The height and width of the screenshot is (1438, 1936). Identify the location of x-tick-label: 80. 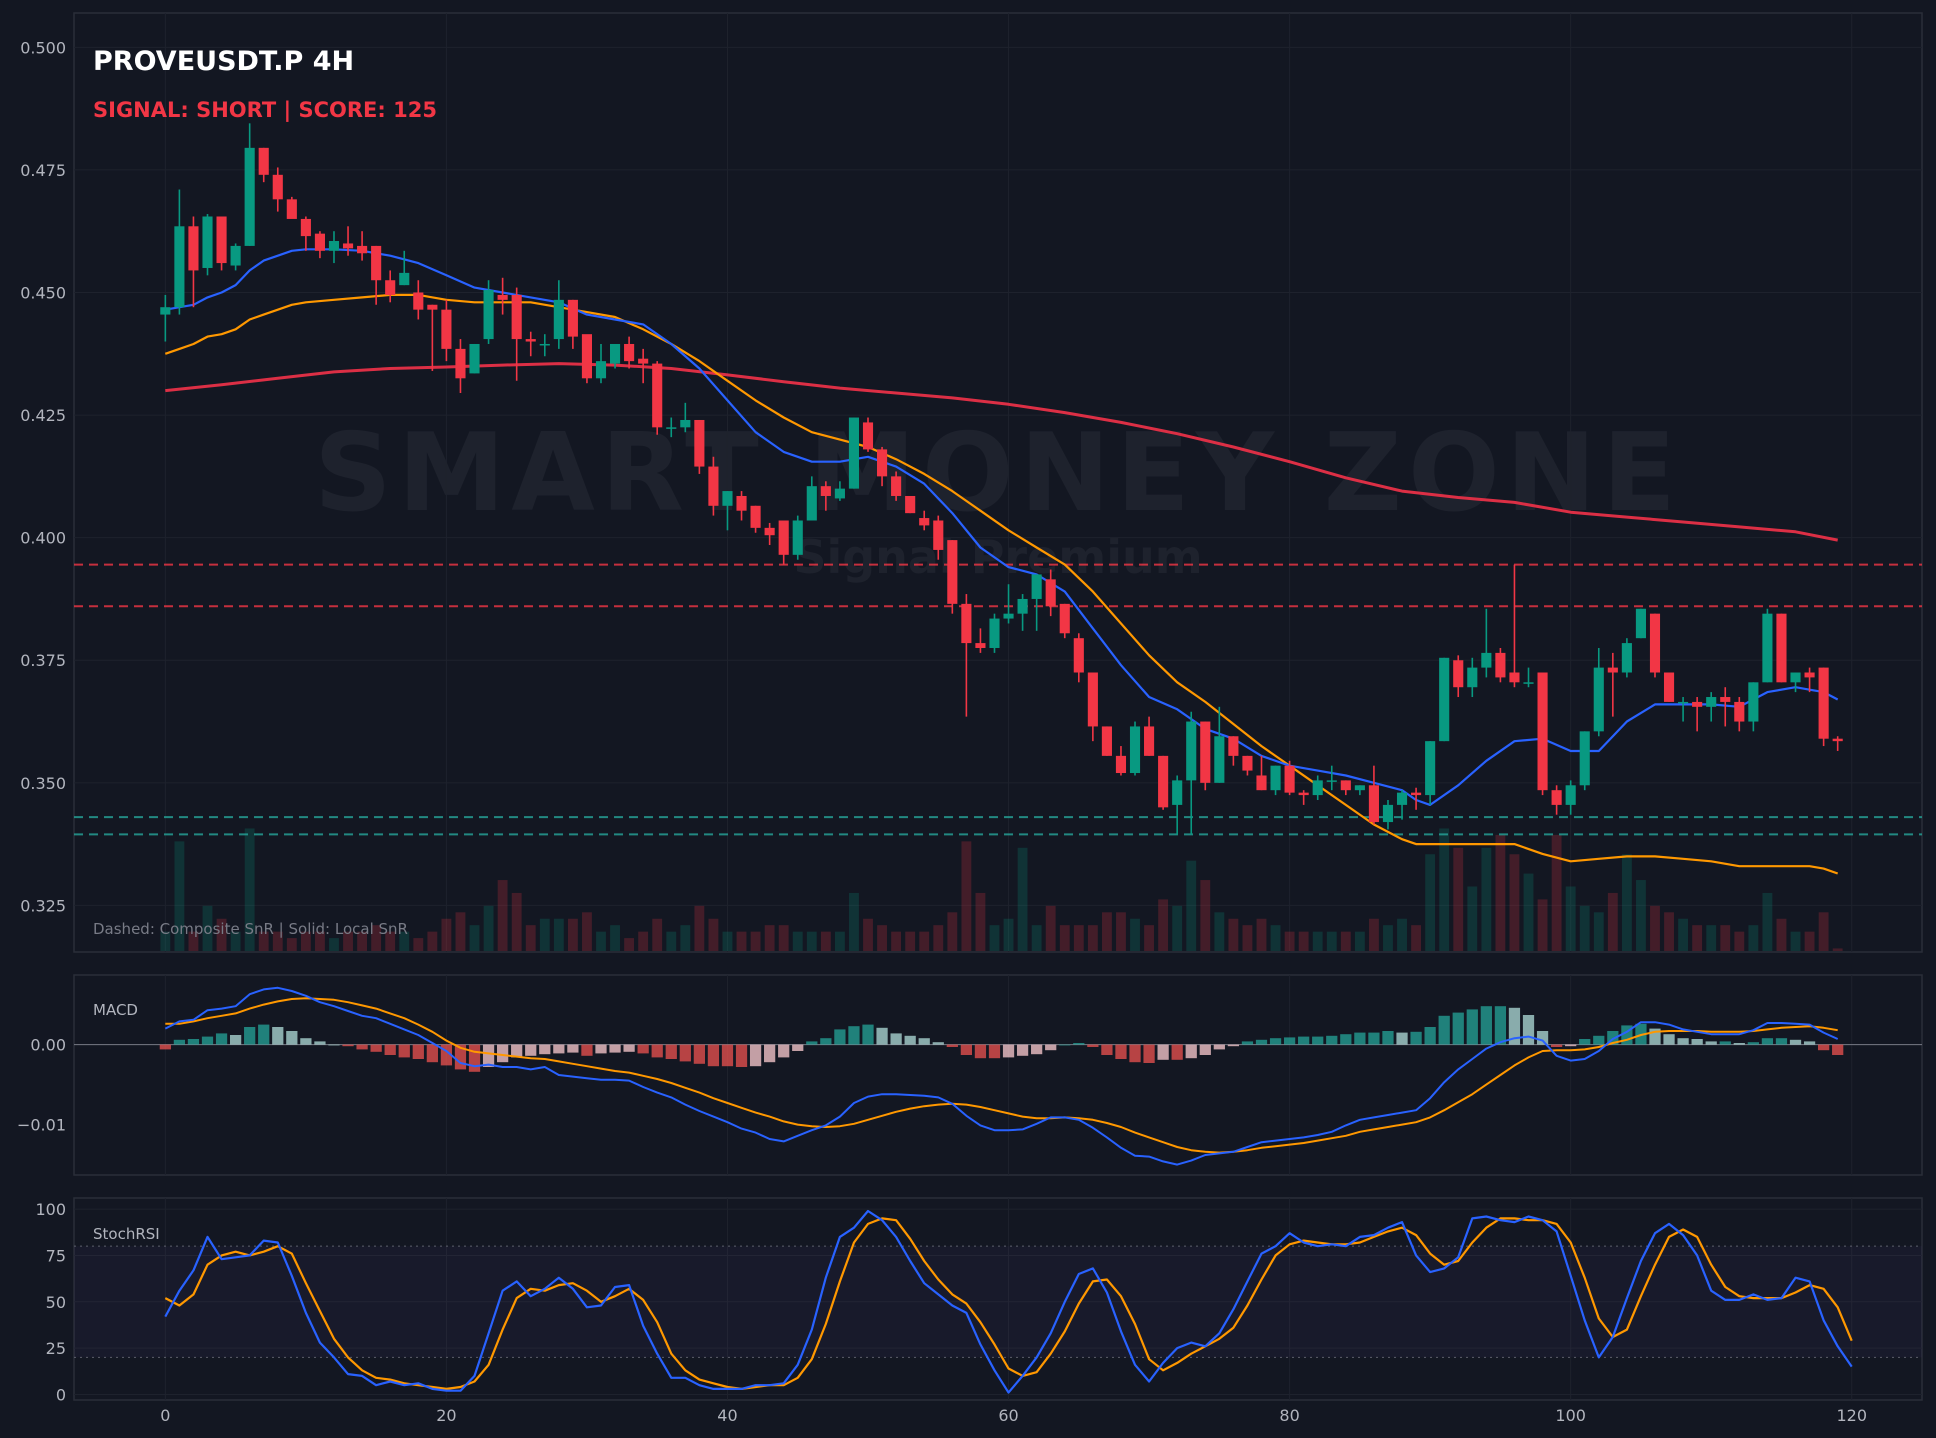
(1289, 1415).